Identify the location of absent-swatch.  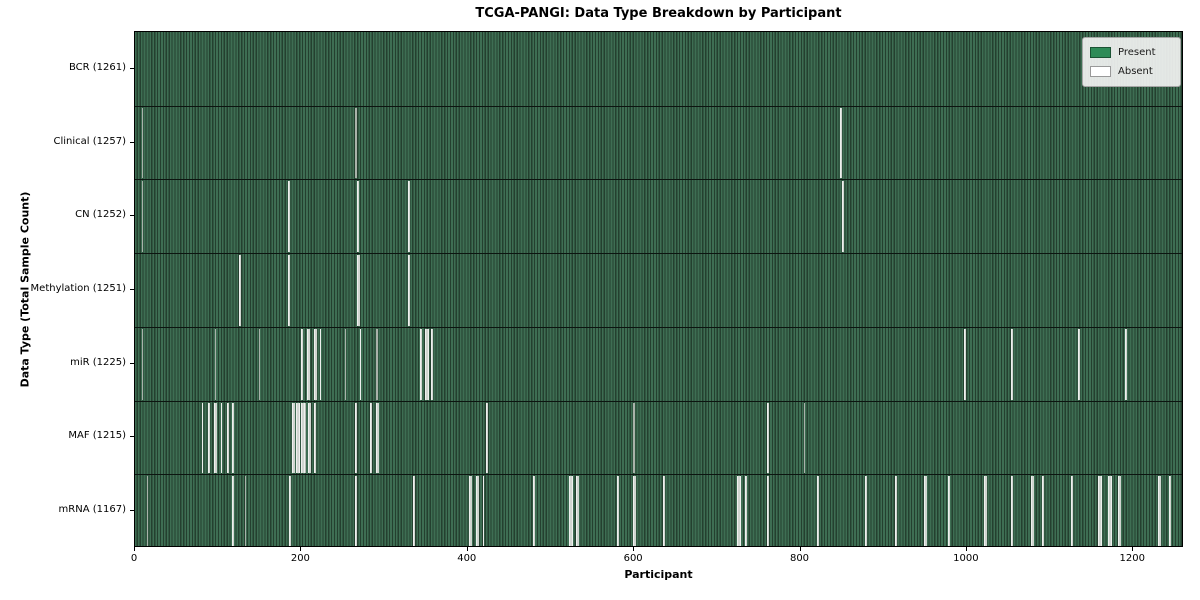
(1100, 71).